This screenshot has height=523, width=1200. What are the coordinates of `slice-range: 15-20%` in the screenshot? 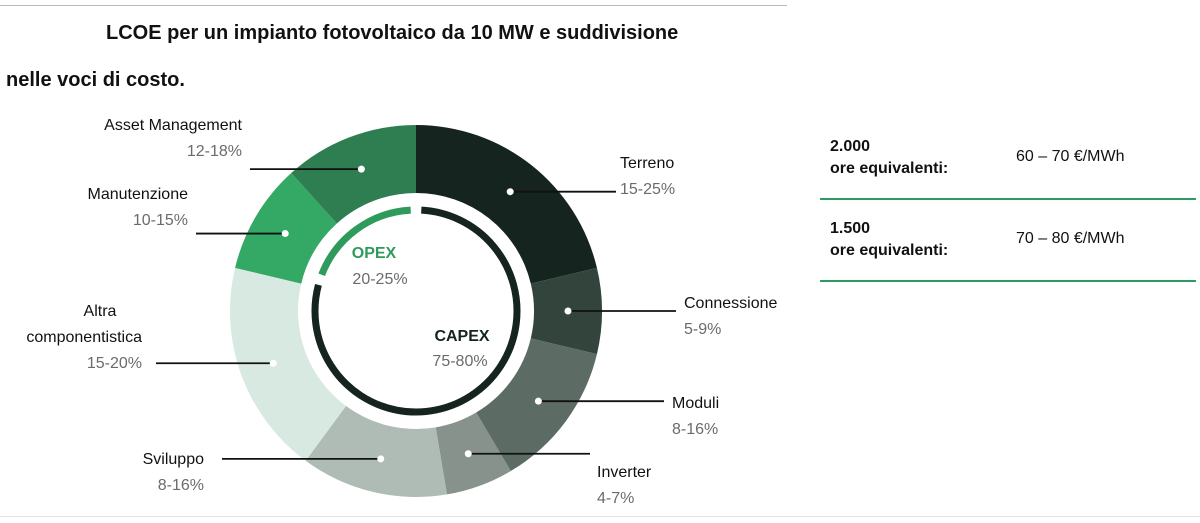 It's located at (114, 363).